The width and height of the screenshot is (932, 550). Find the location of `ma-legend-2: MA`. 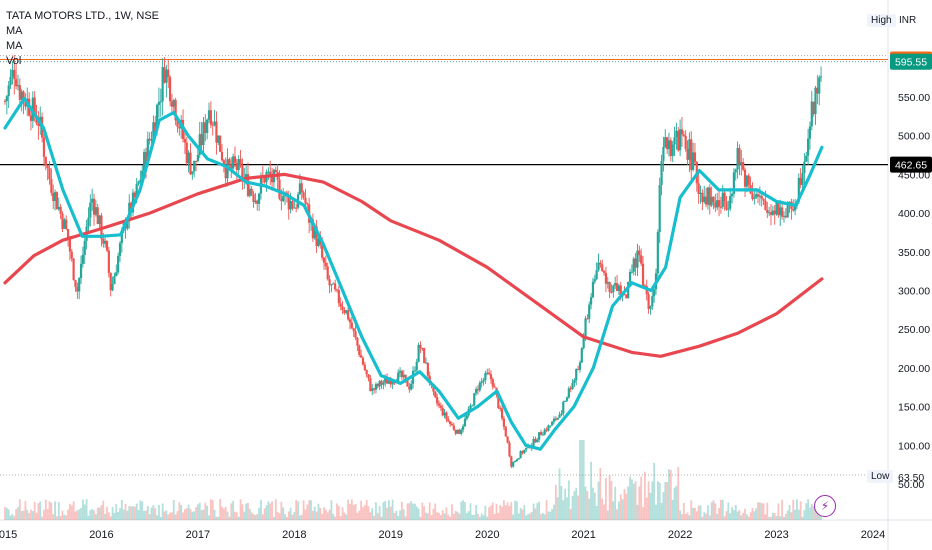

ma-legend-2: MA is located at coordinates (14, 46).